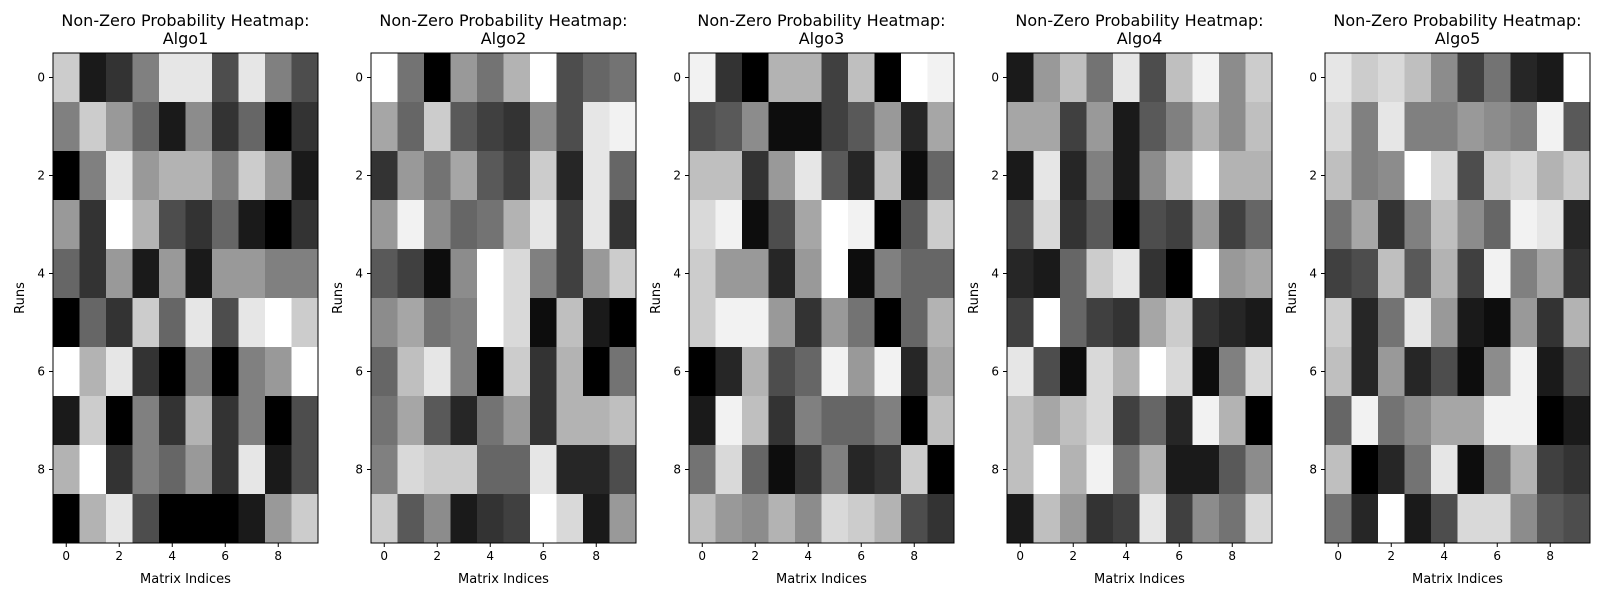 This screenshot has width=1600, height=600. What do you see at coordinates (359, 78) in the screenshot?
I see `y-tick-label: 0` at bounding box center [359, 78].